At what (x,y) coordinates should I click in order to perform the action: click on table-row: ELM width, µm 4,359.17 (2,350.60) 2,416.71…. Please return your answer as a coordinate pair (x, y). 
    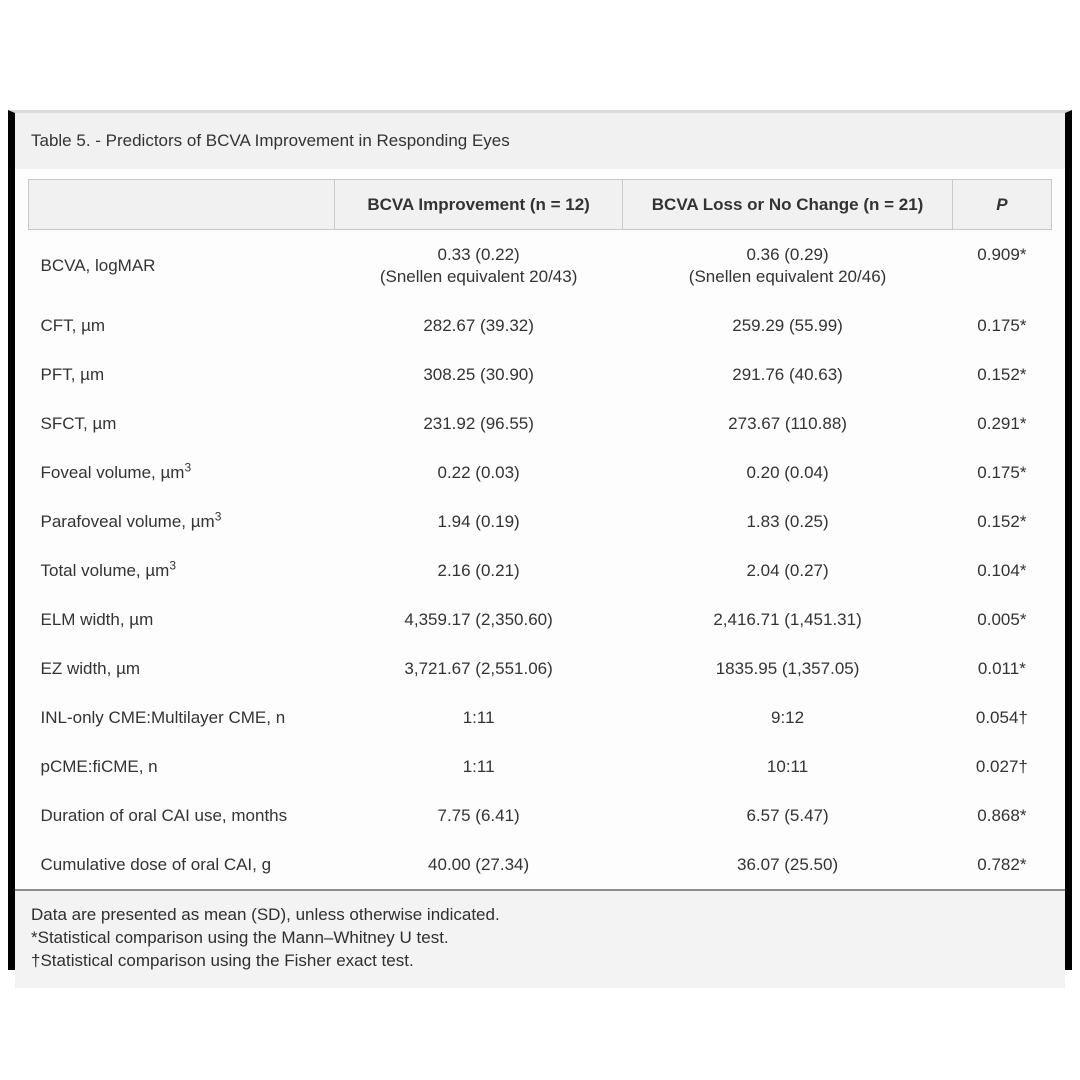
    Looking at the image, I should click on (540, 619).